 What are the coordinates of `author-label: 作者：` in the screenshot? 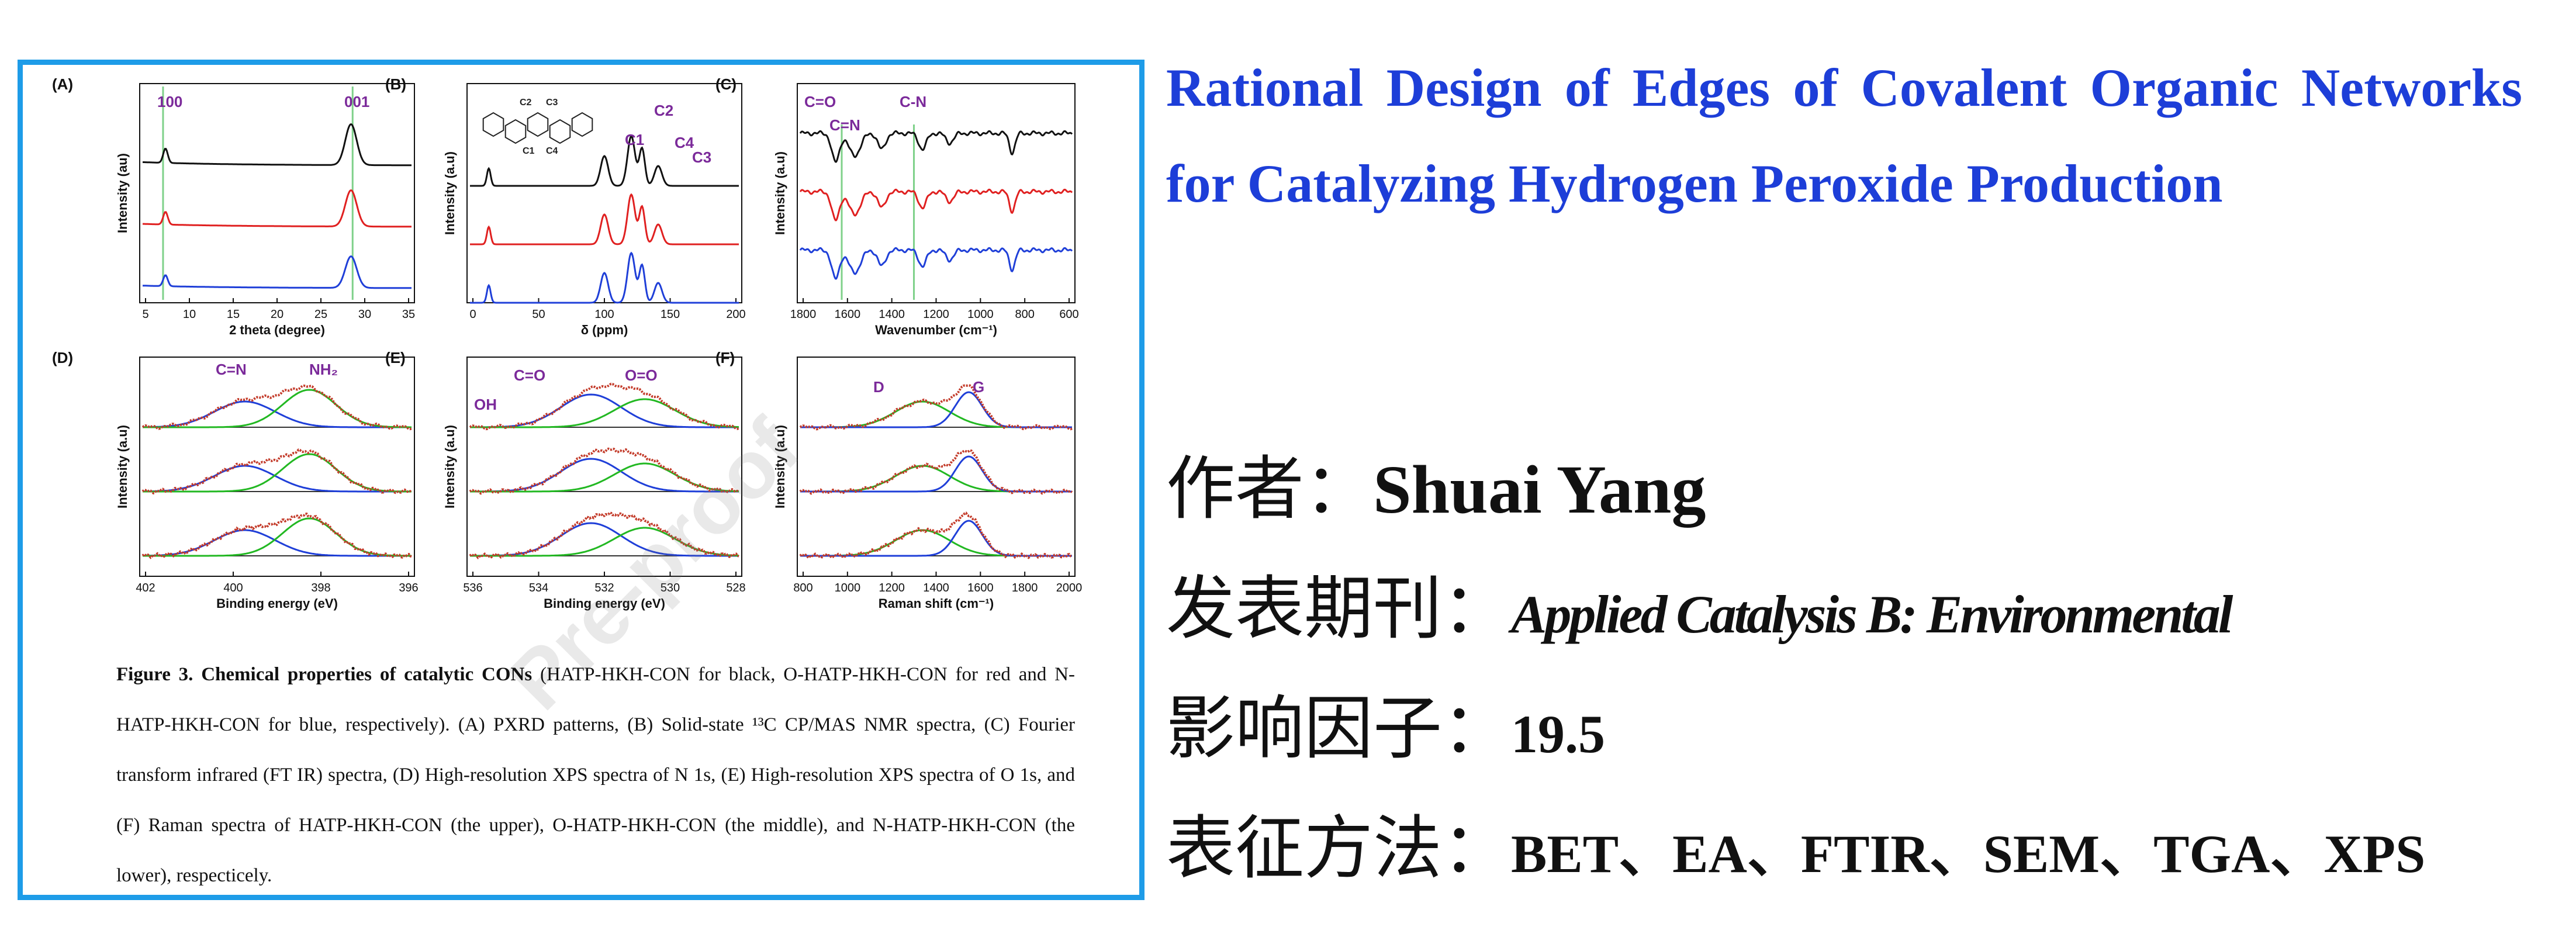 It's located at (1270, 489).